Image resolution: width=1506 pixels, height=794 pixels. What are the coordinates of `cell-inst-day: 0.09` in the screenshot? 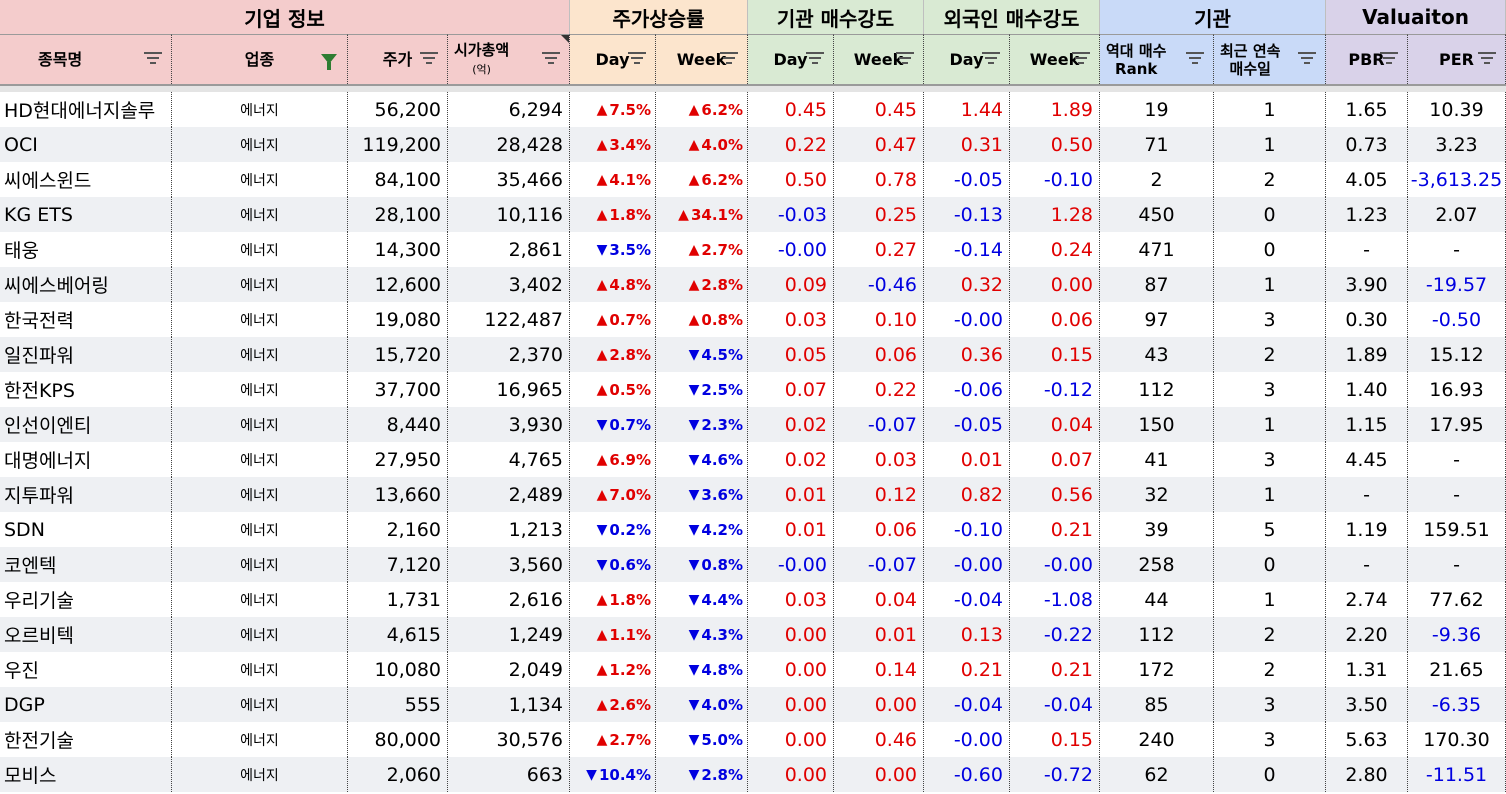 It's located at (791, 284).